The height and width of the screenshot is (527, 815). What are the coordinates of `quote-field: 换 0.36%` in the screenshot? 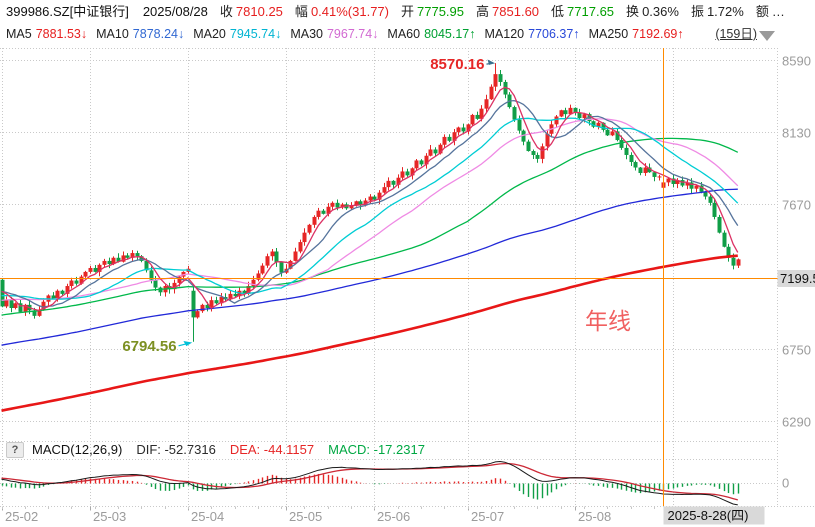 It's located at (652, 11).